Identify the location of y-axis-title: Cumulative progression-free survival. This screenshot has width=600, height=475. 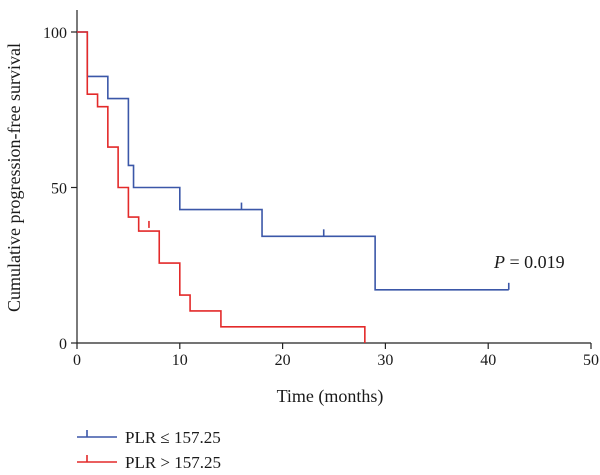
(14, 177).